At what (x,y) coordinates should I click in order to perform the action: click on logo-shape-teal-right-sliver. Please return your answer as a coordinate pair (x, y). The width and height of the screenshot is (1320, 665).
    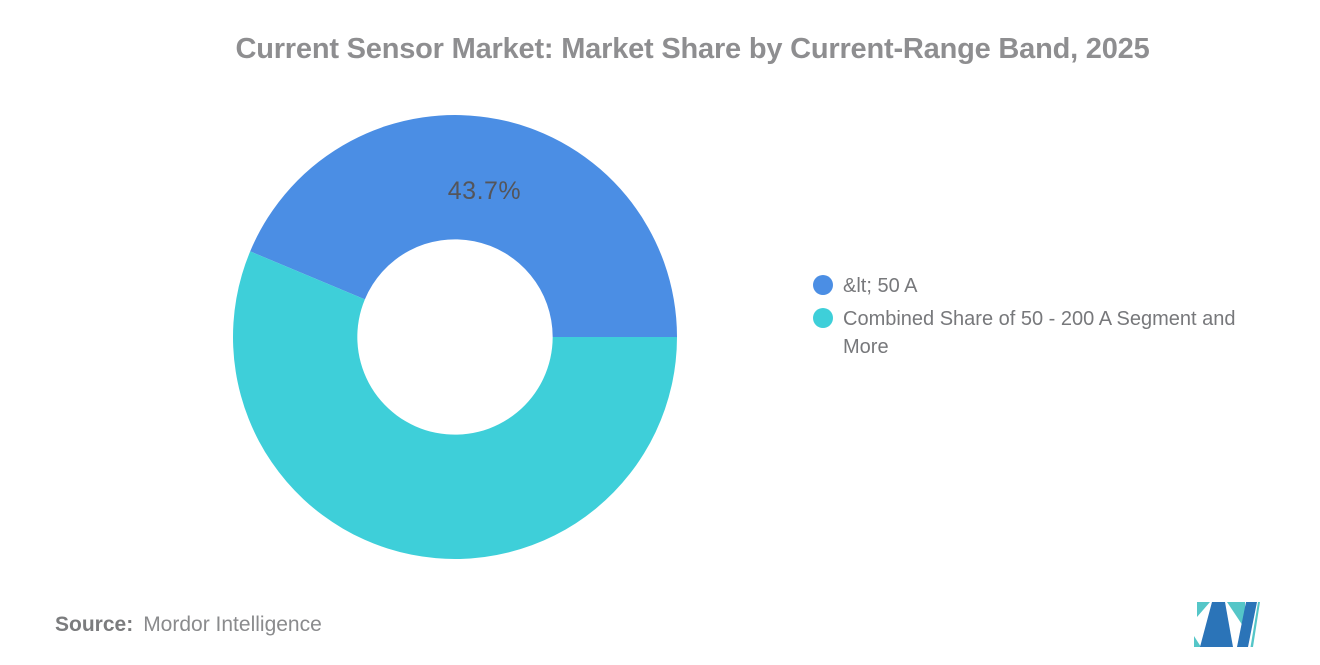
    Looking at the image, I should click on (1255, 624).